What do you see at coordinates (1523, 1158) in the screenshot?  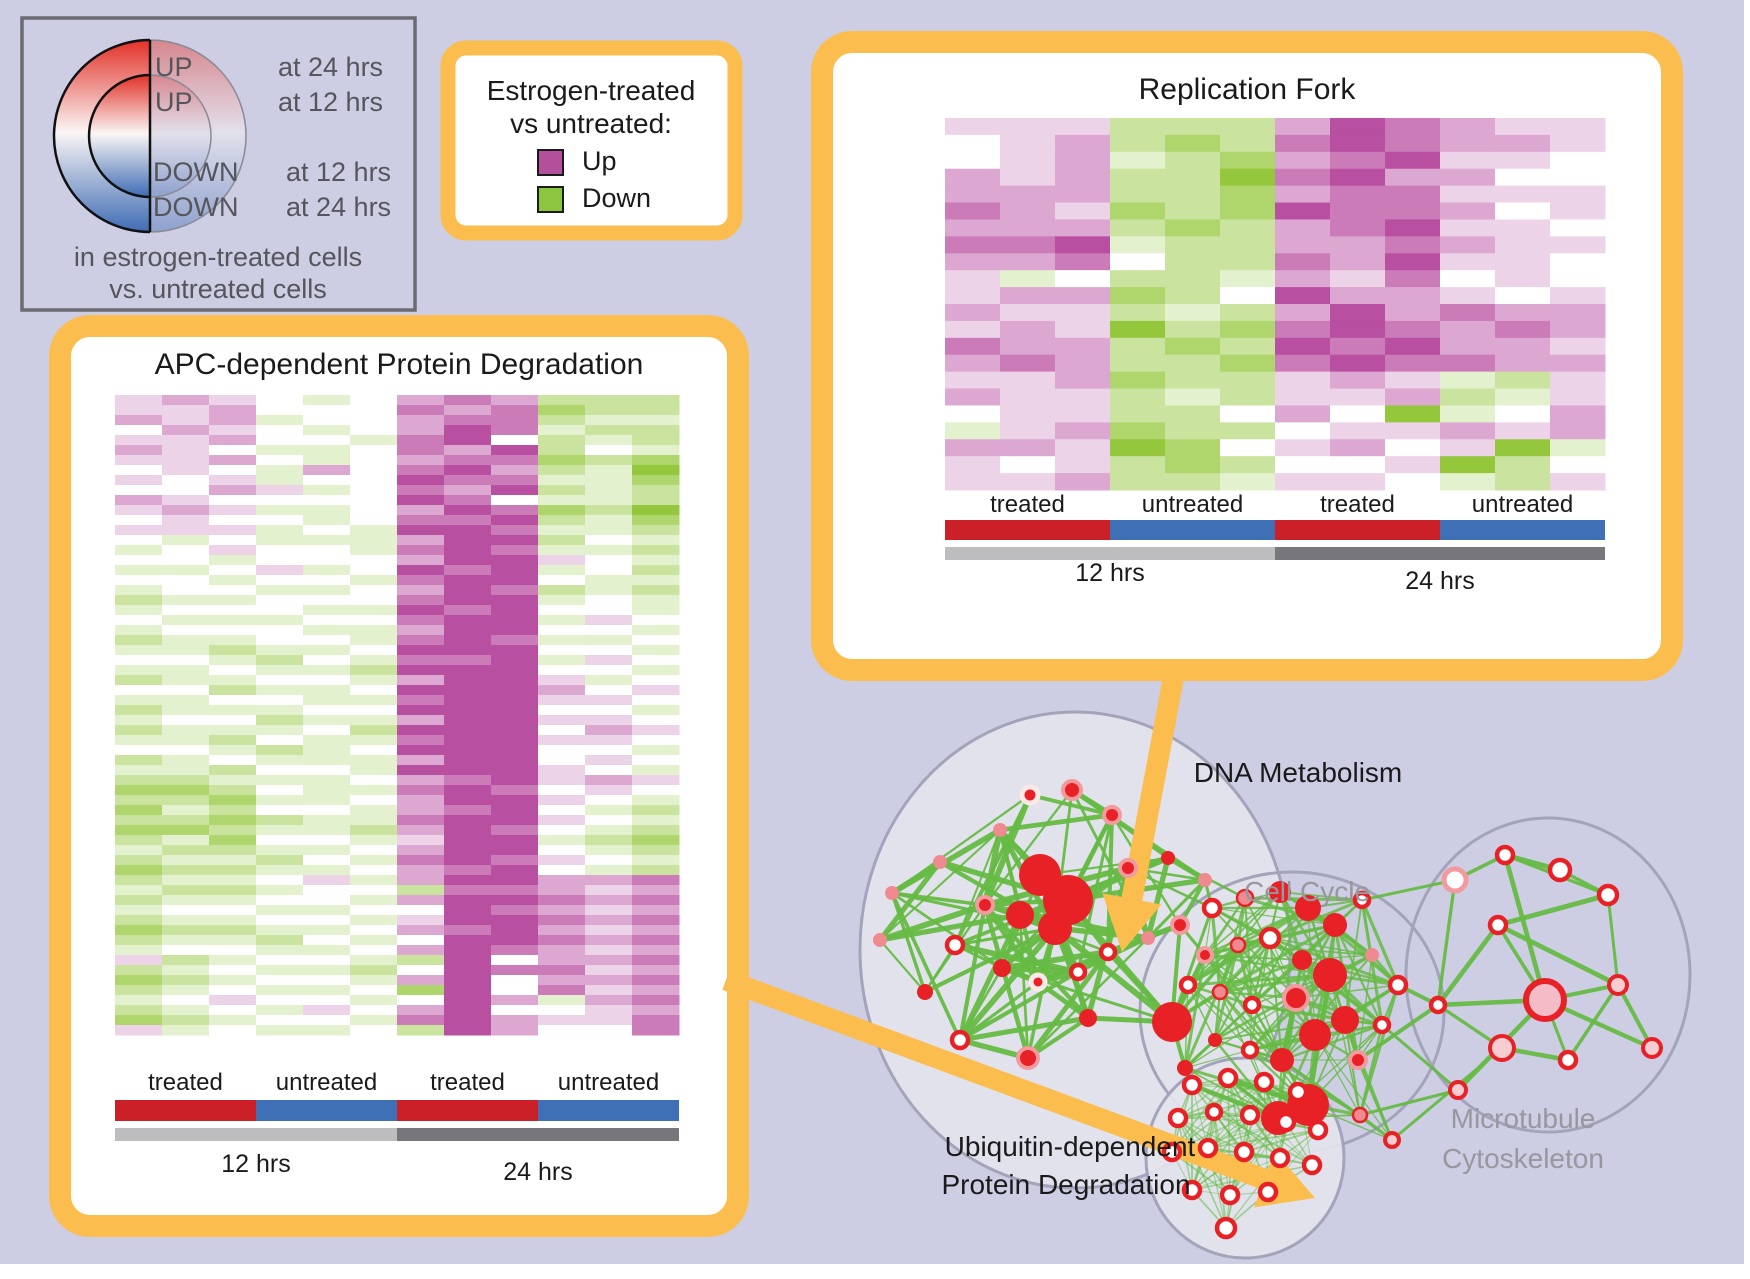 I see `network-cluster-label: Cytoskeleton` at bounding box center [1523, 1158].